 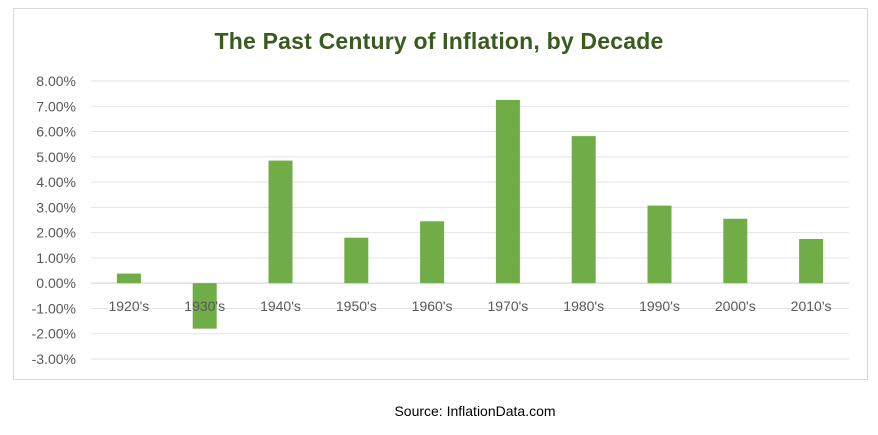 What do you see at coordinates (507, 306) in the screenshot?
I see `x-tick-label: 1970's` at bounding box center [507, 306].